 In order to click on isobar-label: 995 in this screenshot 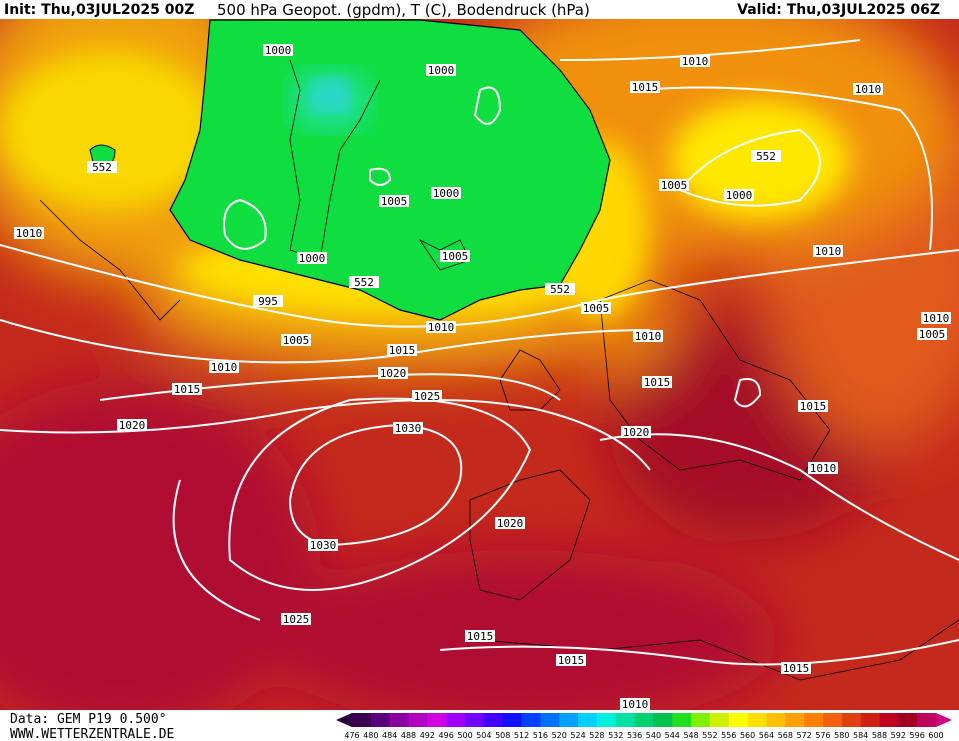, I will do `click(268, 301)`.